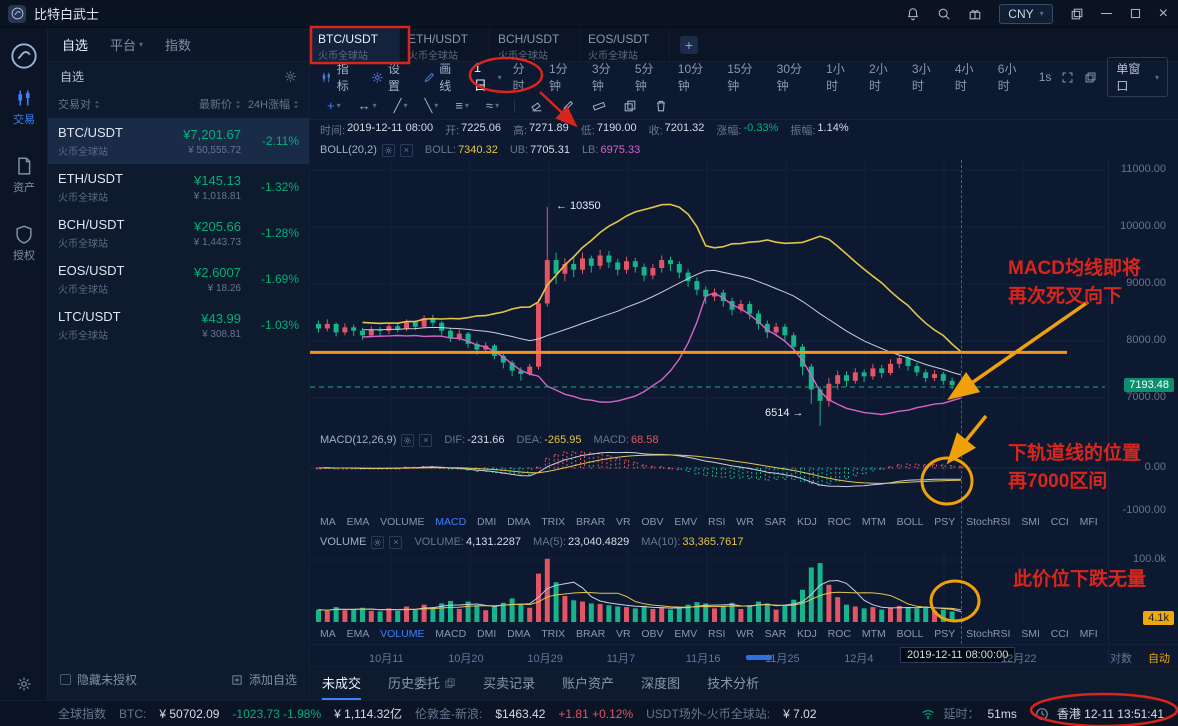 The height and width of the screenshot is (726, 1178). I want to click on chart-tab-eth-usdt: ETH/USDT 火币全球站, so click(445, 45).